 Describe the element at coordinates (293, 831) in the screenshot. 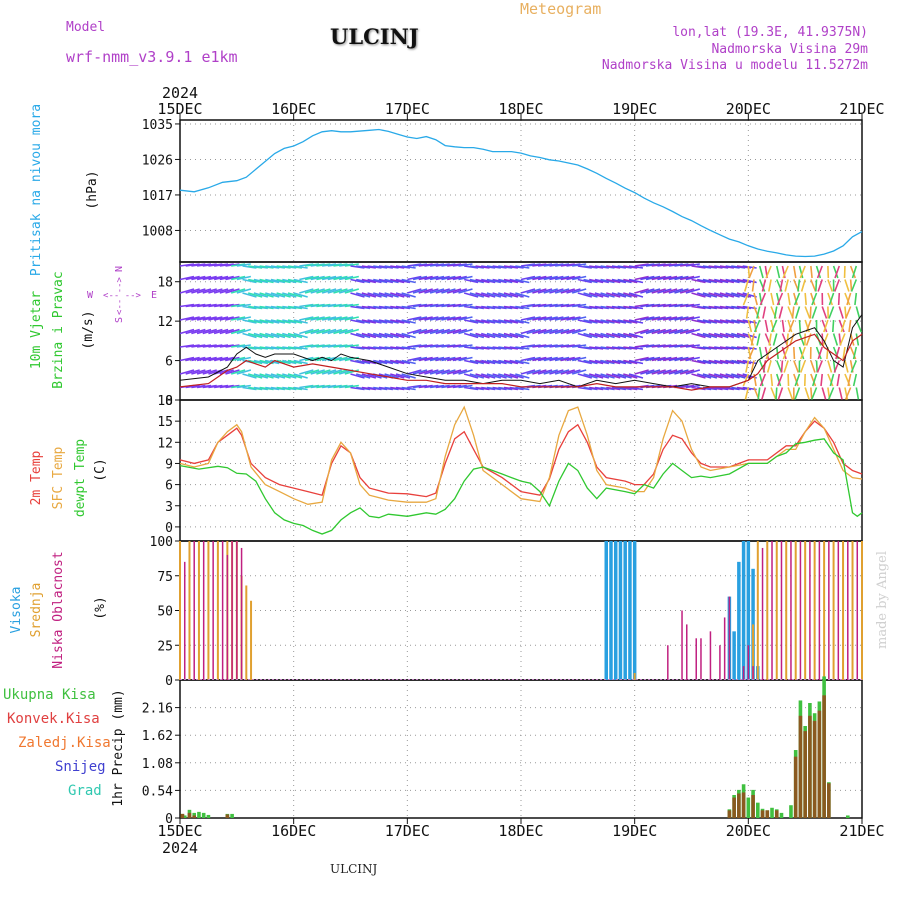

I see `x-tick-label-bottom: 16DEC` at that location.